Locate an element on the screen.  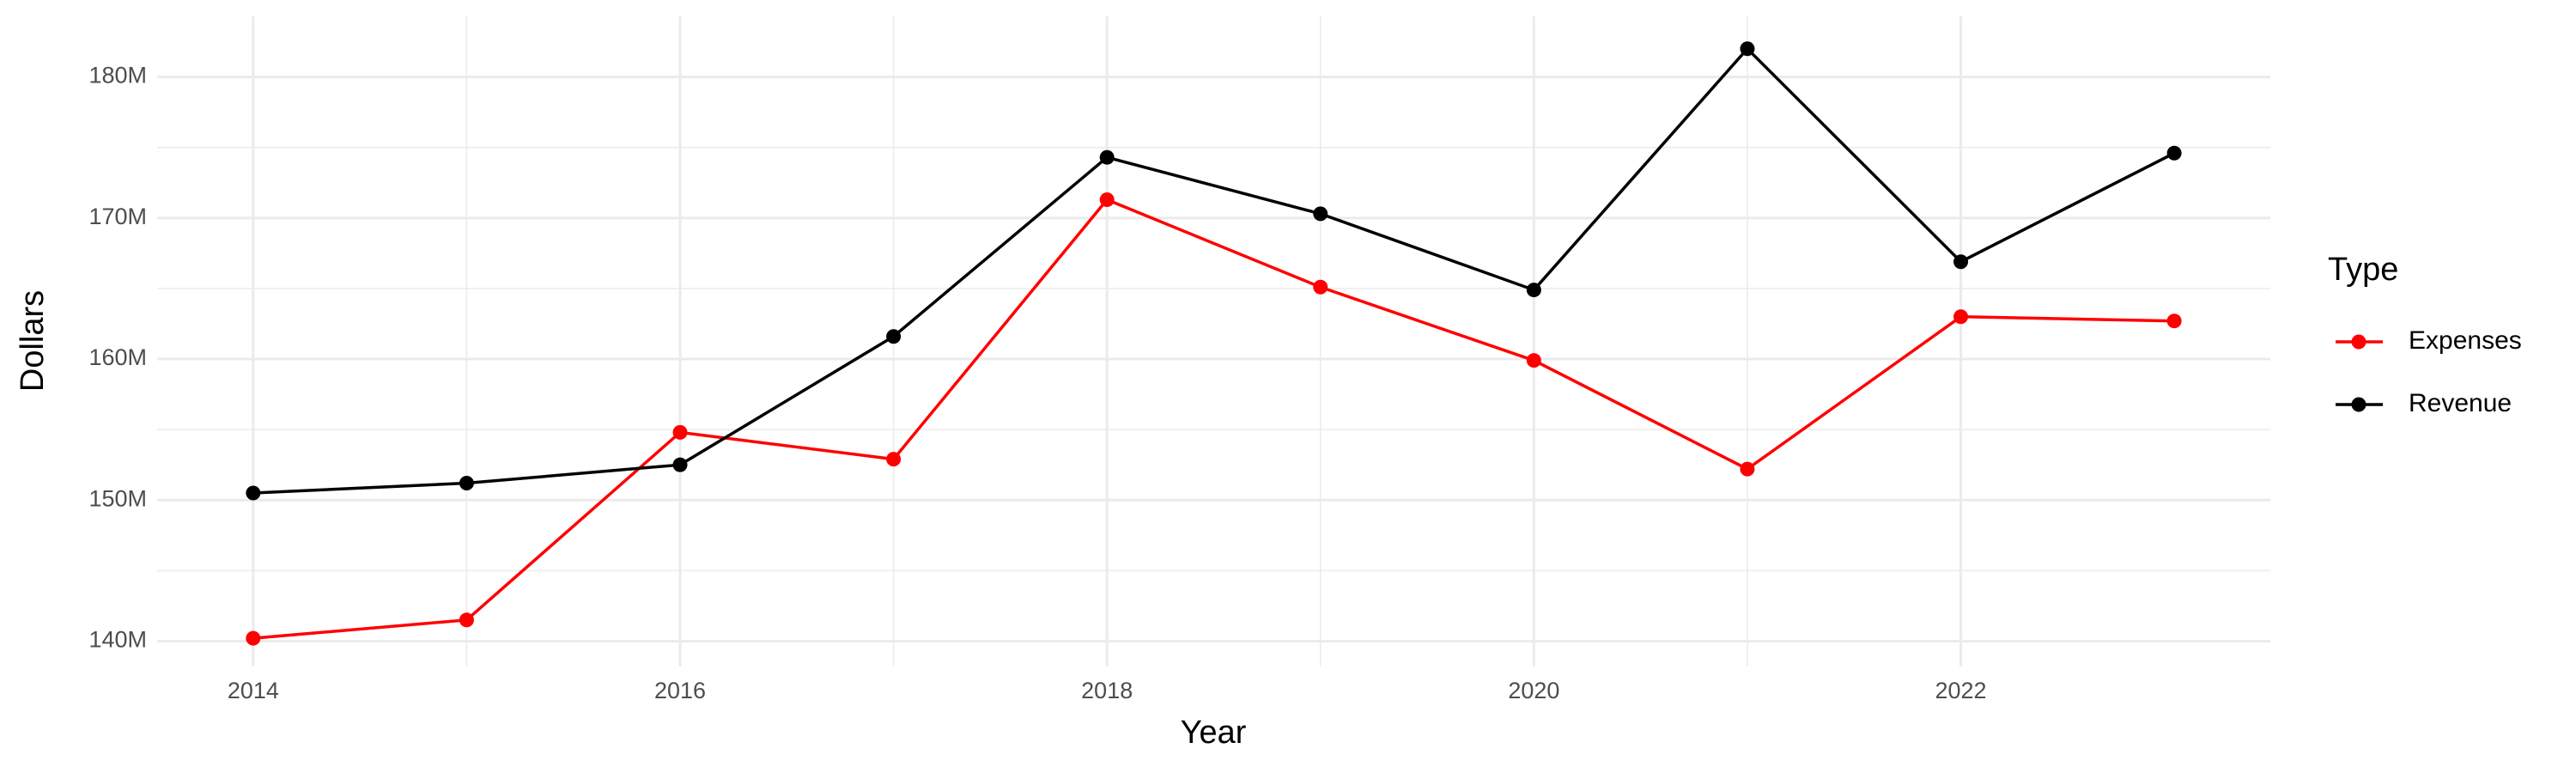
x-tick-label: 2018 is located at coordinates (1107, 690).